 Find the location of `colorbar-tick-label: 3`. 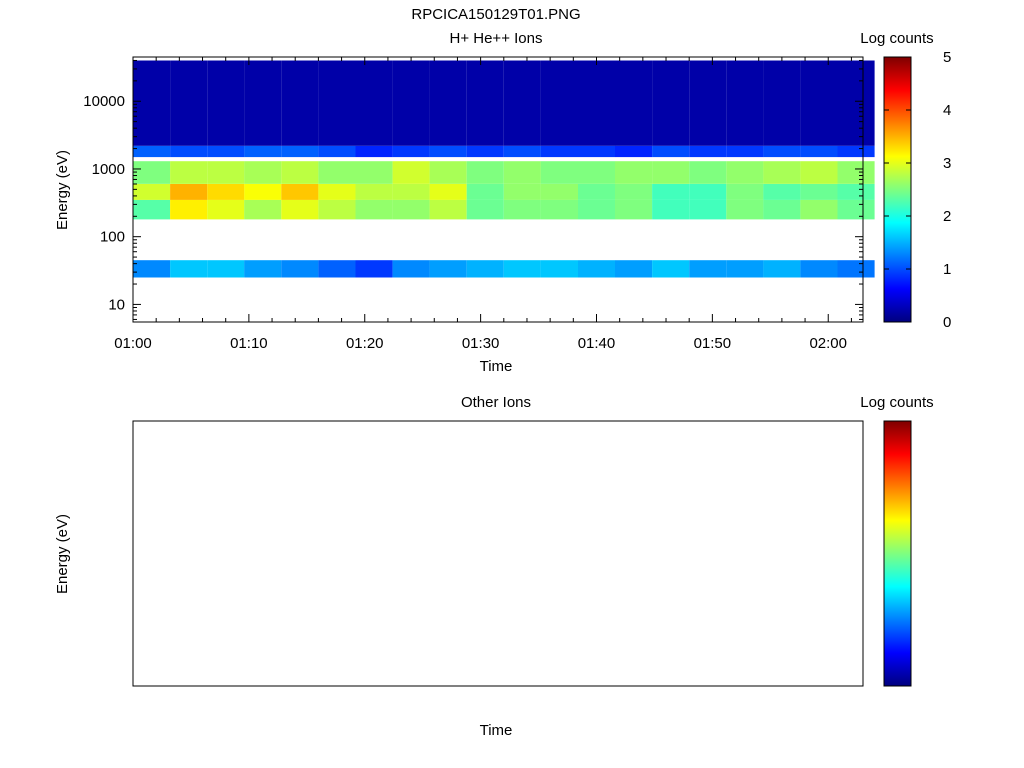

colorbar-tick-label: 3 is located at coordinates (947, 163).